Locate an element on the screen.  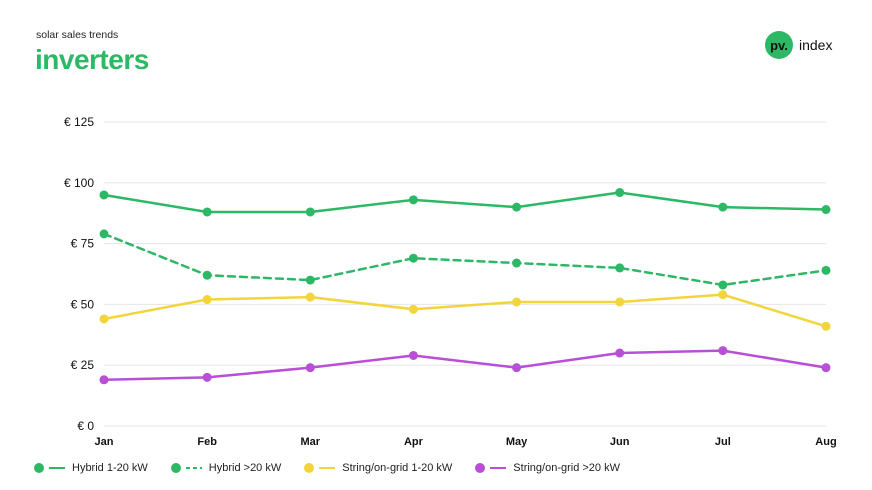
y-tick-label: € 25 is located at coordinates (83, 365).